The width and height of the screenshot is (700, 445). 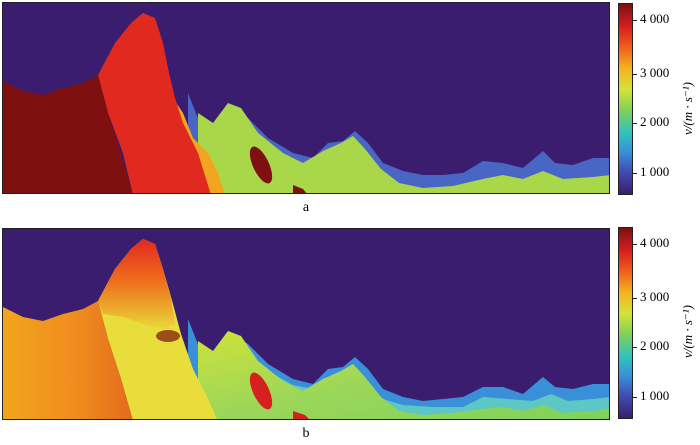 I want to click on colorbar-b-tick-3000: 3 000, so click(x=655, y=296).